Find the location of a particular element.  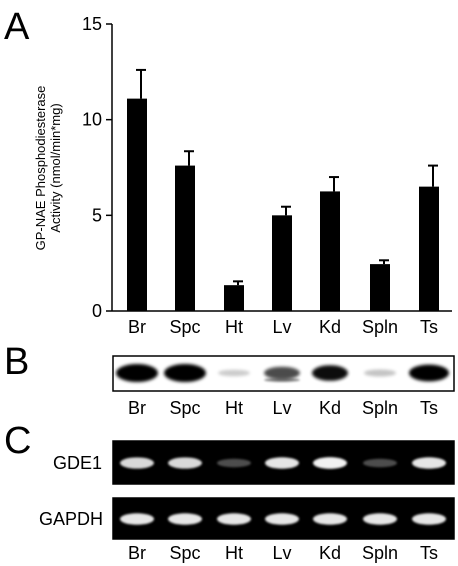

western-band-ts is located at coordinates (429, 373).